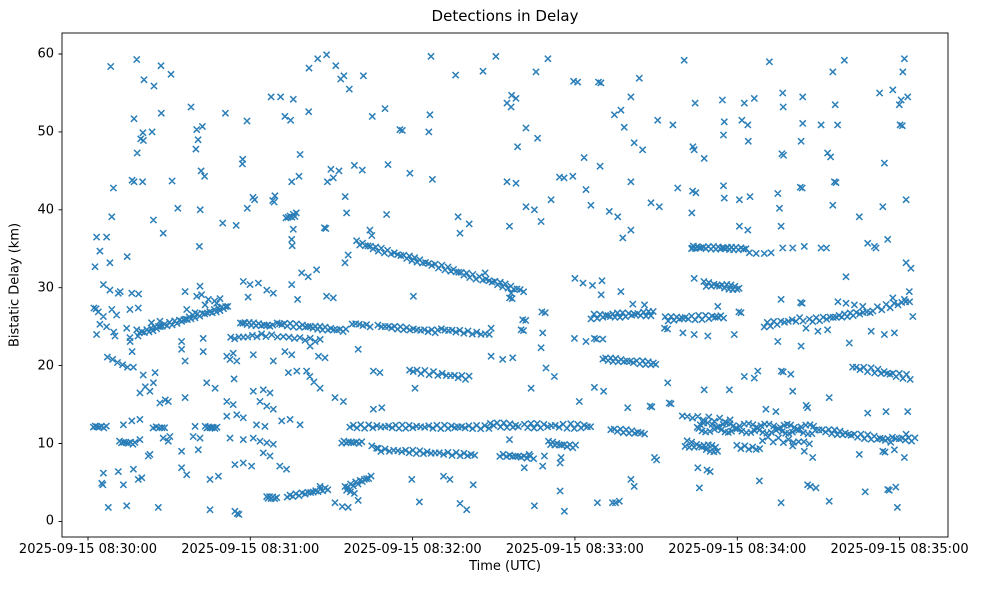 The image size is (983, 590). I want to click on x-axis-label: Time (UTC), so click(505, 566).